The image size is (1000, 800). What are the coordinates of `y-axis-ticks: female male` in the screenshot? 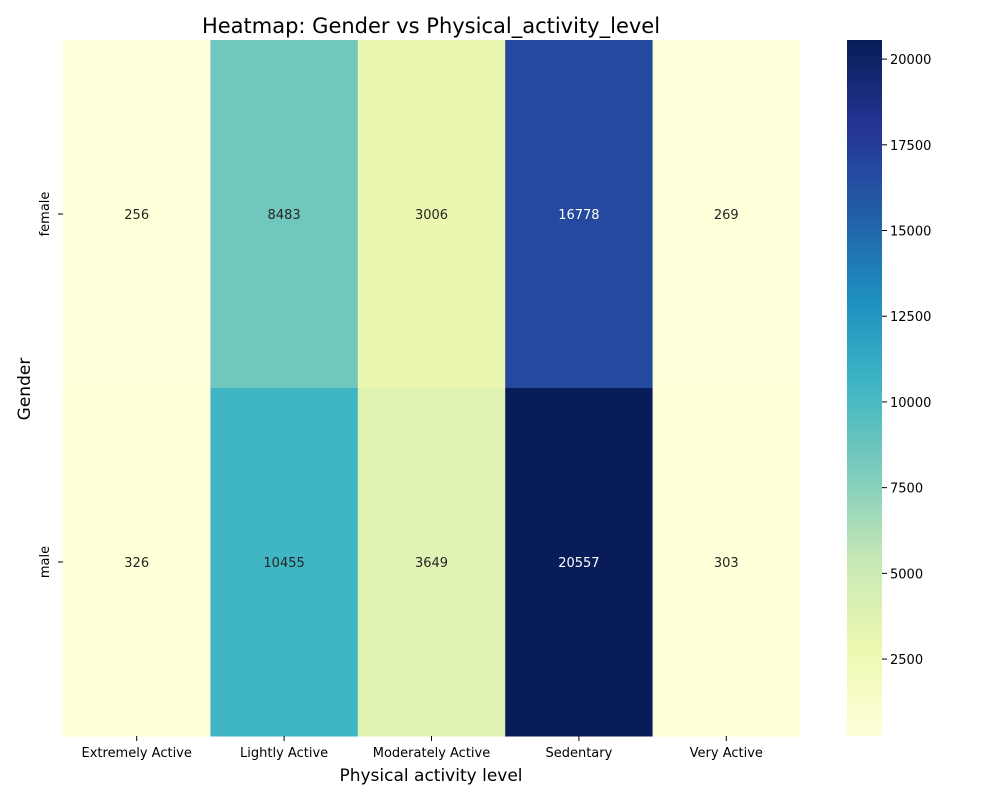 It's located at (50, 385).